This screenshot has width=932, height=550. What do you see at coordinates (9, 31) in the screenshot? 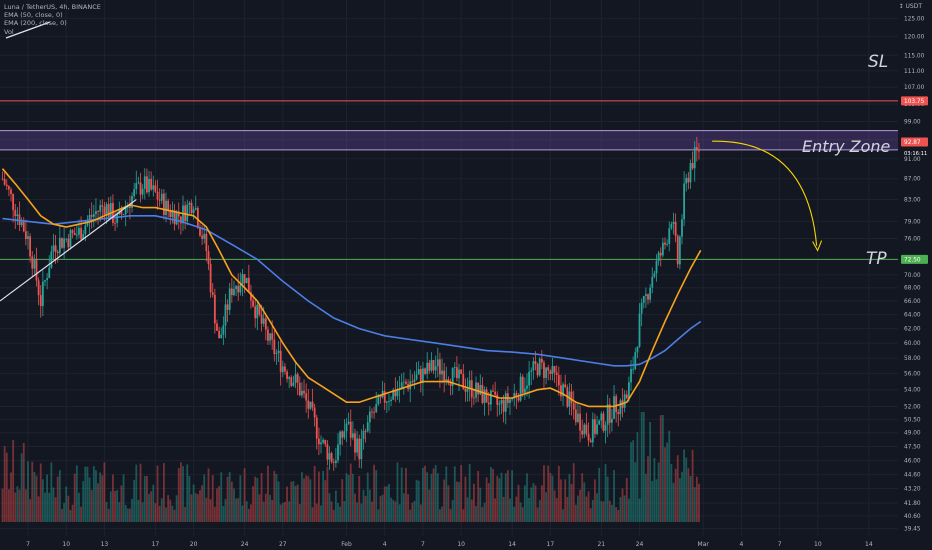
I see `legend-vol: Vol` at bounding box center [9, 31].